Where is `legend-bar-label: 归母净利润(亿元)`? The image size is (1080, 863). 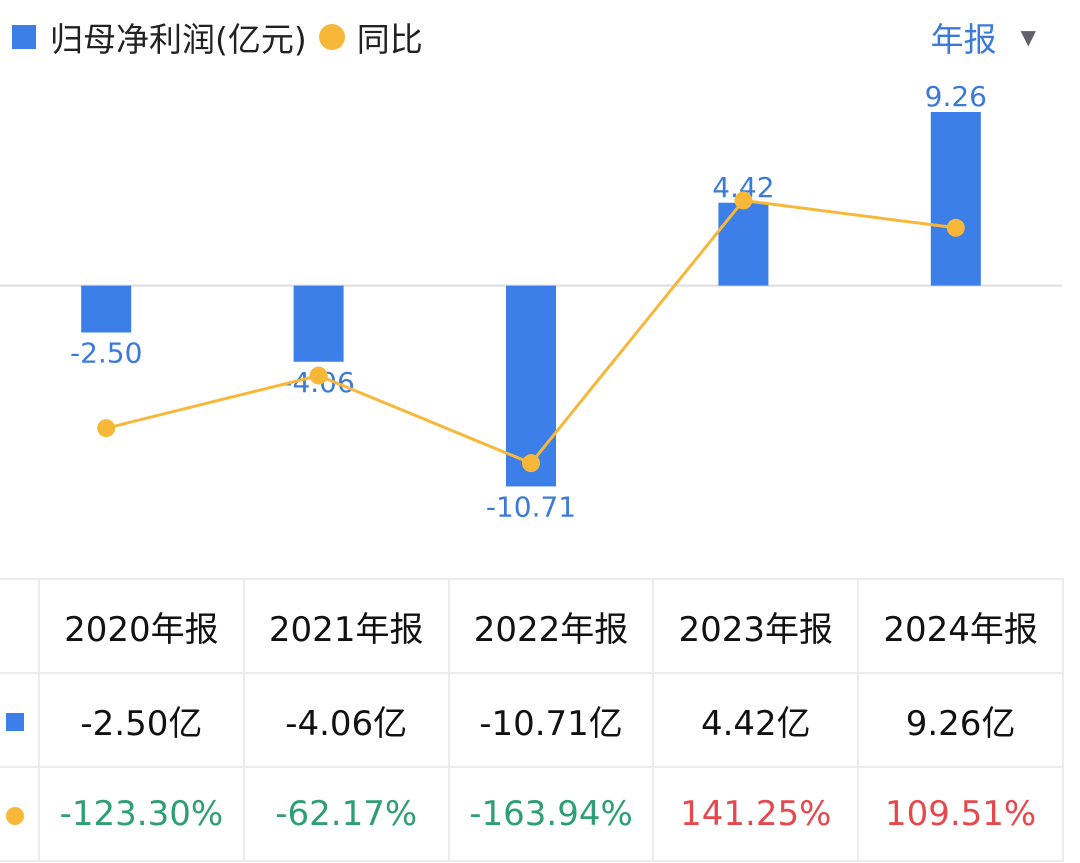 legend-bar-label: 归母净利润(亿元) is located at coordinates (178, 39).